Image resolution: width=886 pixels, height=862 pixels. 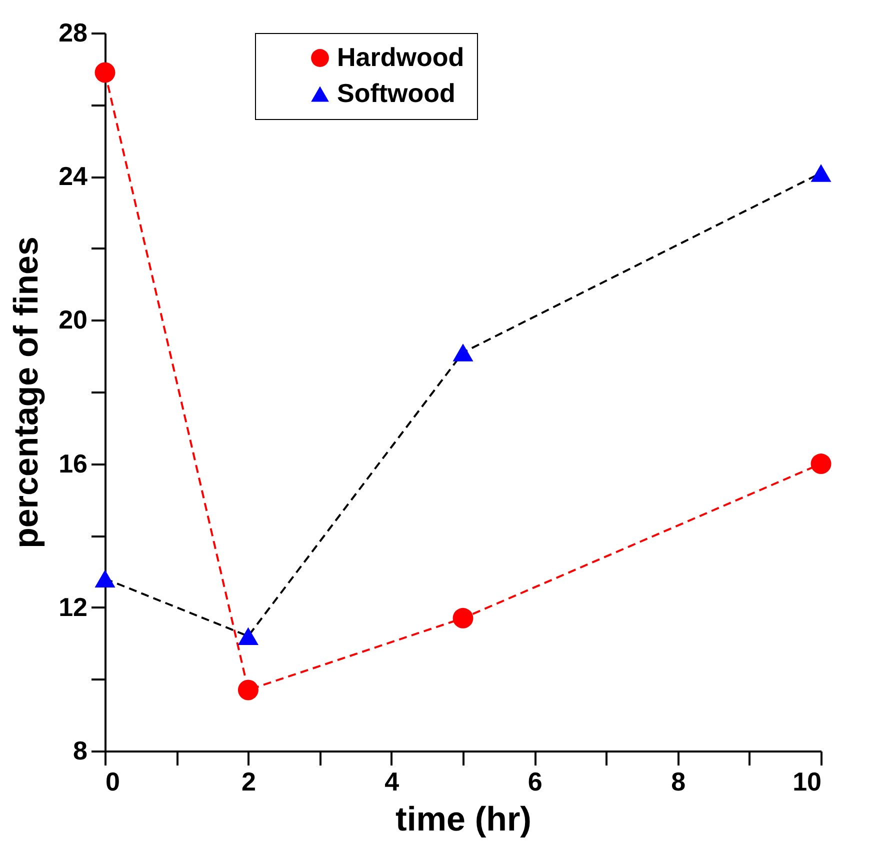 What do you see at coordinates (113, 781) in the screenshot?
I see `x-tick-label: 0` at bounding box center [113, 781].